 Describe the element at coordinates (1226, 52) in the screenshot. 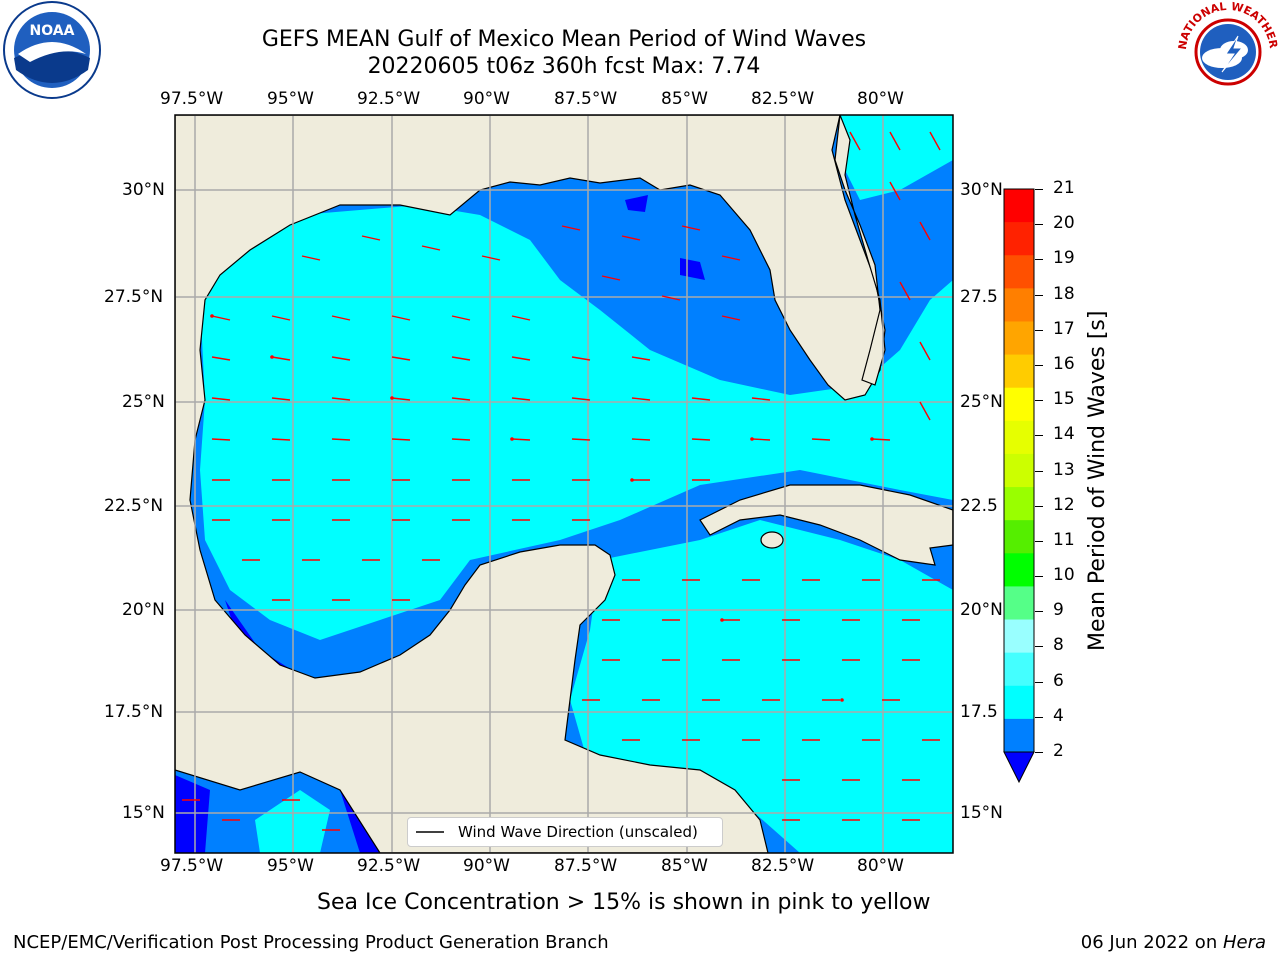

I see `nws-logo: NATIONAL WEATHER SERVICE` at that location.